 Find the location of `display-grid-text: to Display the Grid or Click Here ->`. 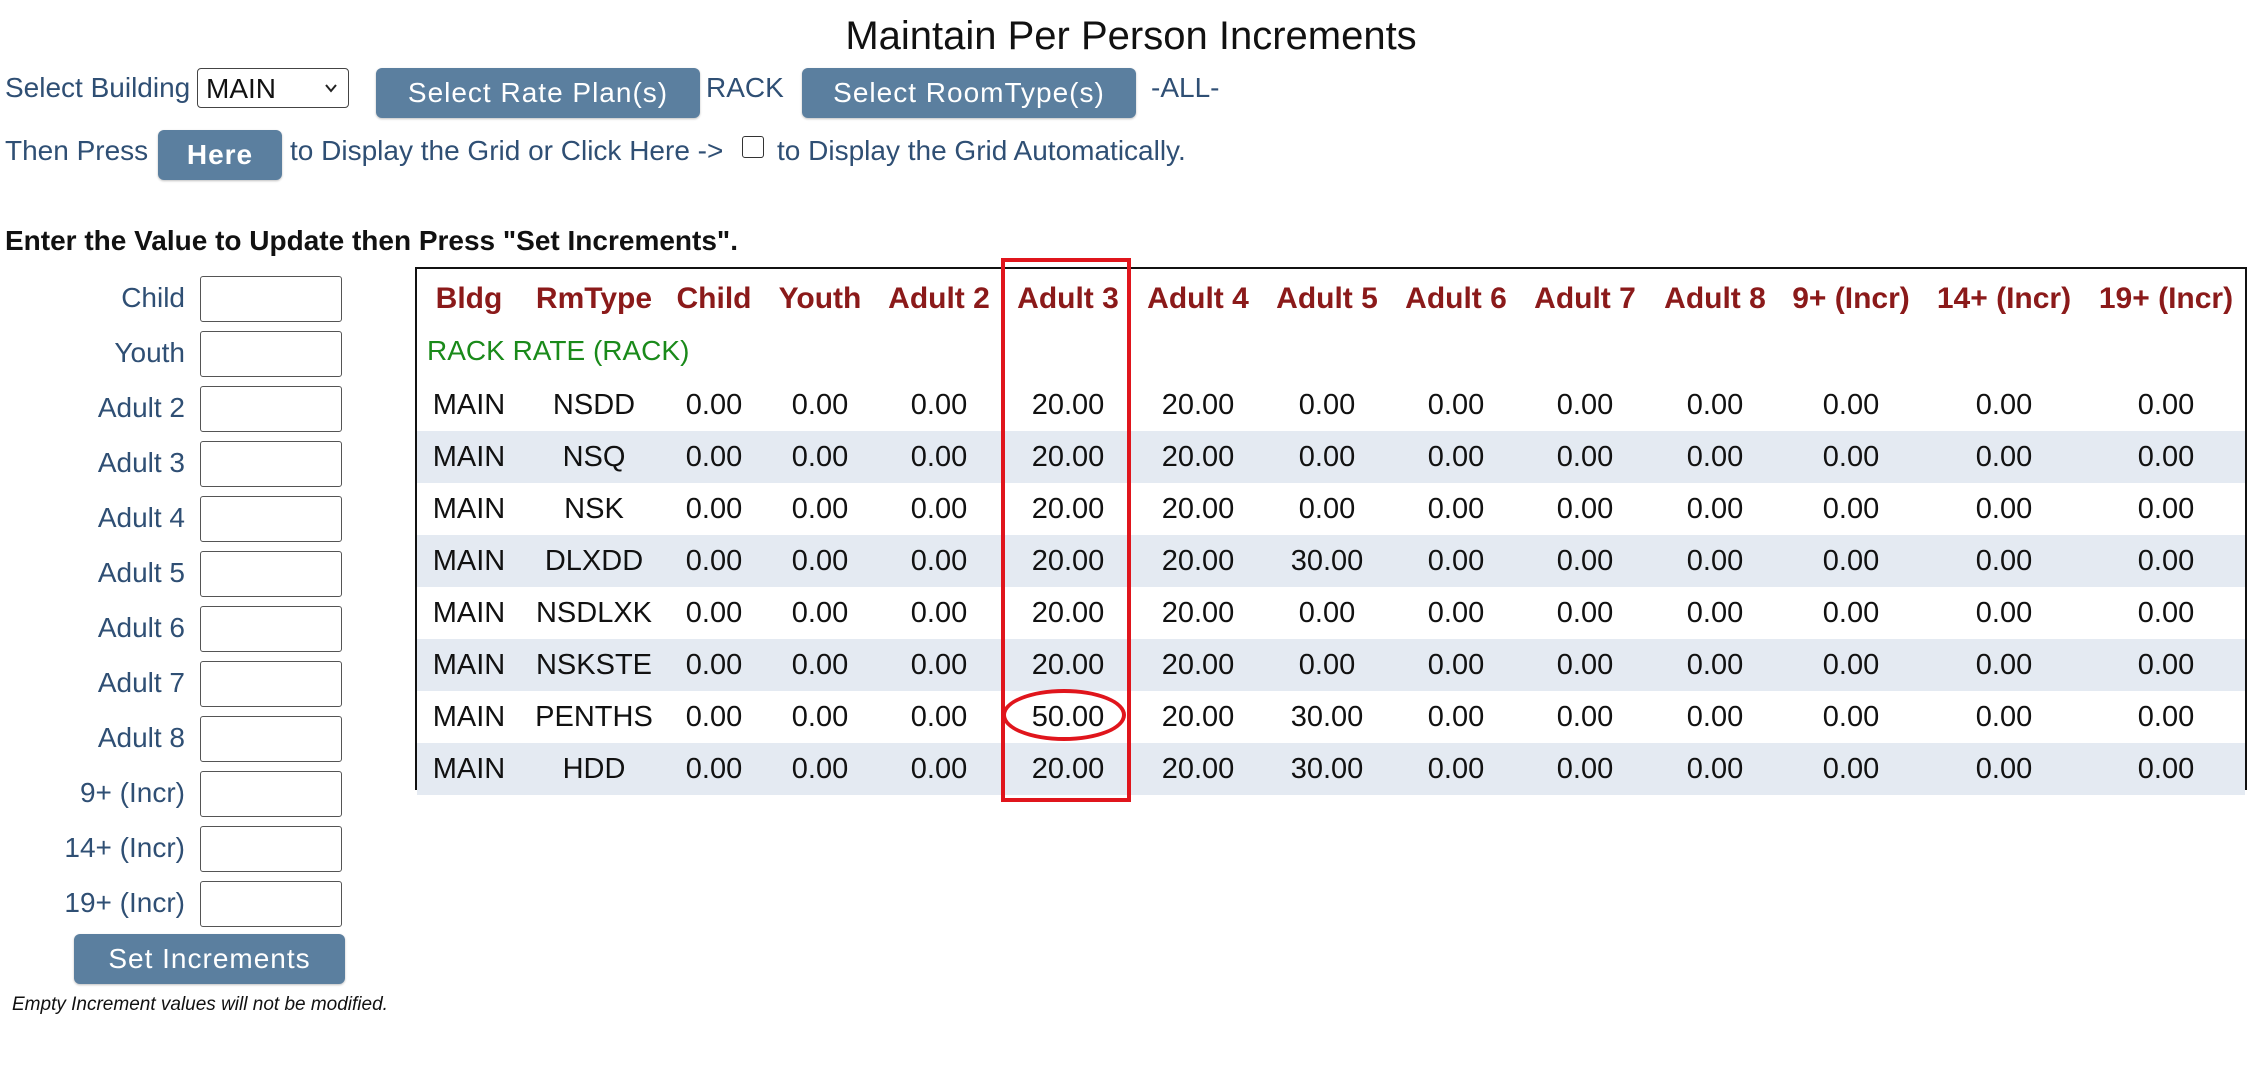

display-grid-text: to Display the Grid or Click Here -> is located at coordinates (507, 150).